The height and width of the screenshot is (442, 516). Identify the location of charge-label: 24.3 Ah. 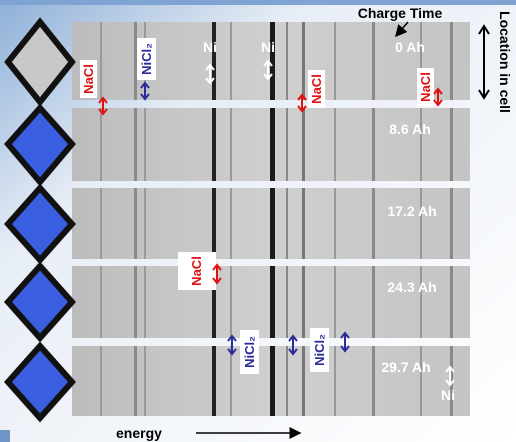
(411, 287).